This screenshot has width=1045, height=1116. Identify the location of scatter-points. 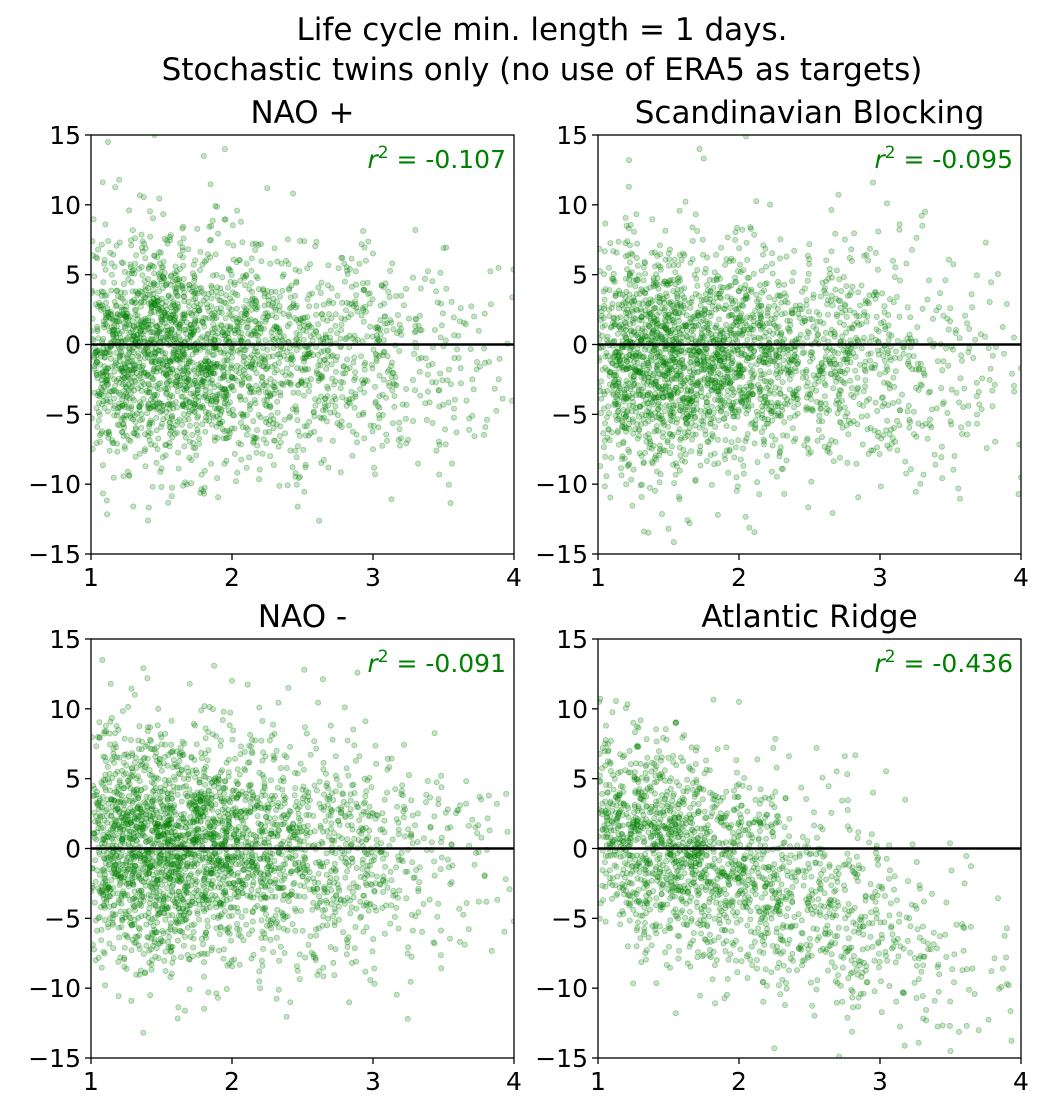
(809, 340).